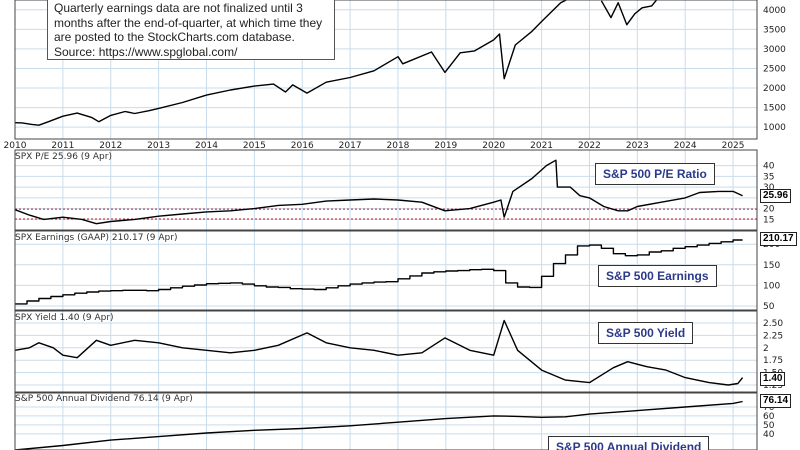 This screenshot has width=800, height=450. What do you see at coordinates (96, 238) in the screenshot?
I see `earnings-panel-title: SPX Earnings (GAAP) 210.17 (9 Apr)` at bounding box center [96, 238].